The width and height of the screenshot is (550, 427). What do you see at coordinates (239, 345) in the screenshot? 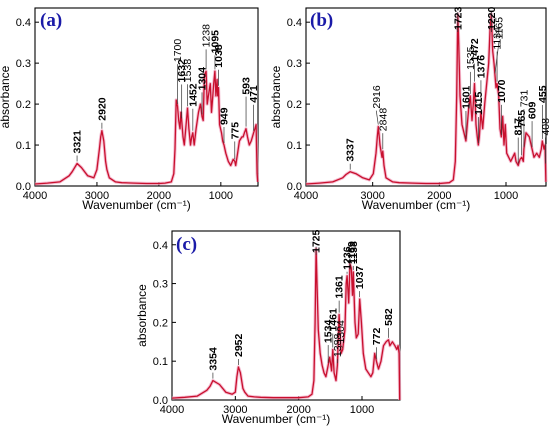
I see `peak-label: 2952` at bounding box center [239, 345].